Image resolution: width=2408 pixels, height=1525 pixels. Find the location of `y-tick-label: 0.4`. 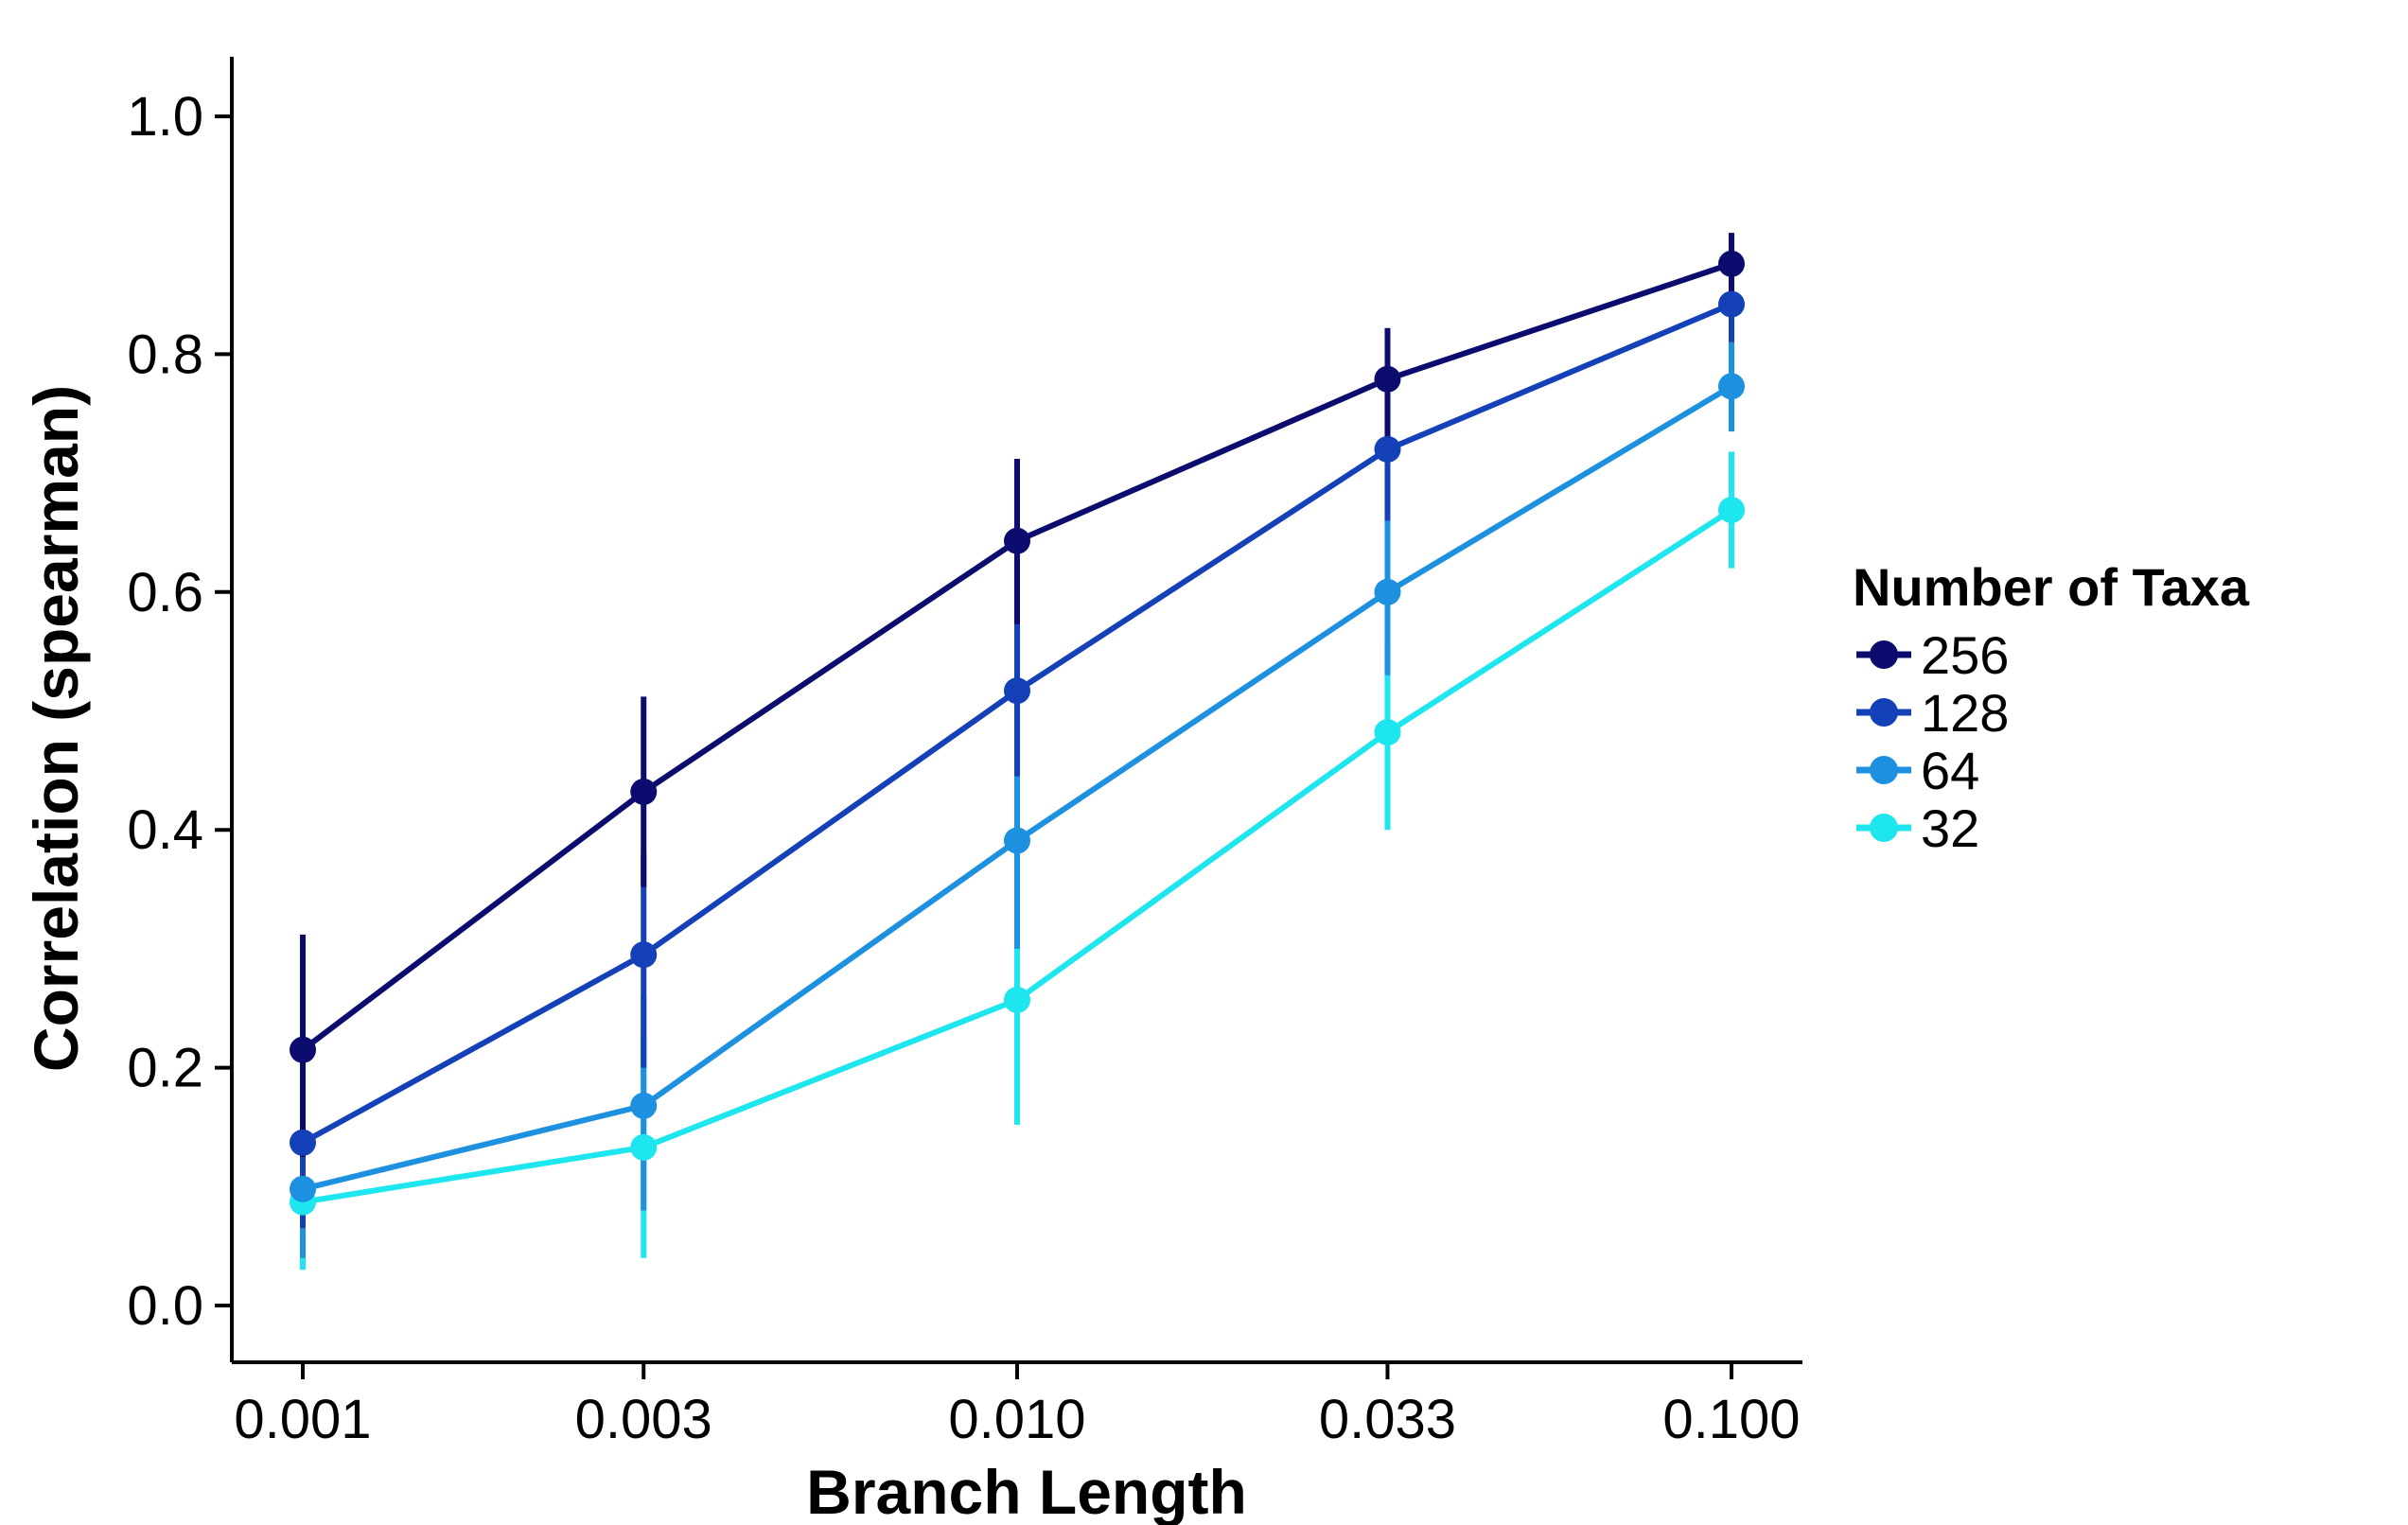

y-tick-label: 0.4 is located at coordinates (165, 830).